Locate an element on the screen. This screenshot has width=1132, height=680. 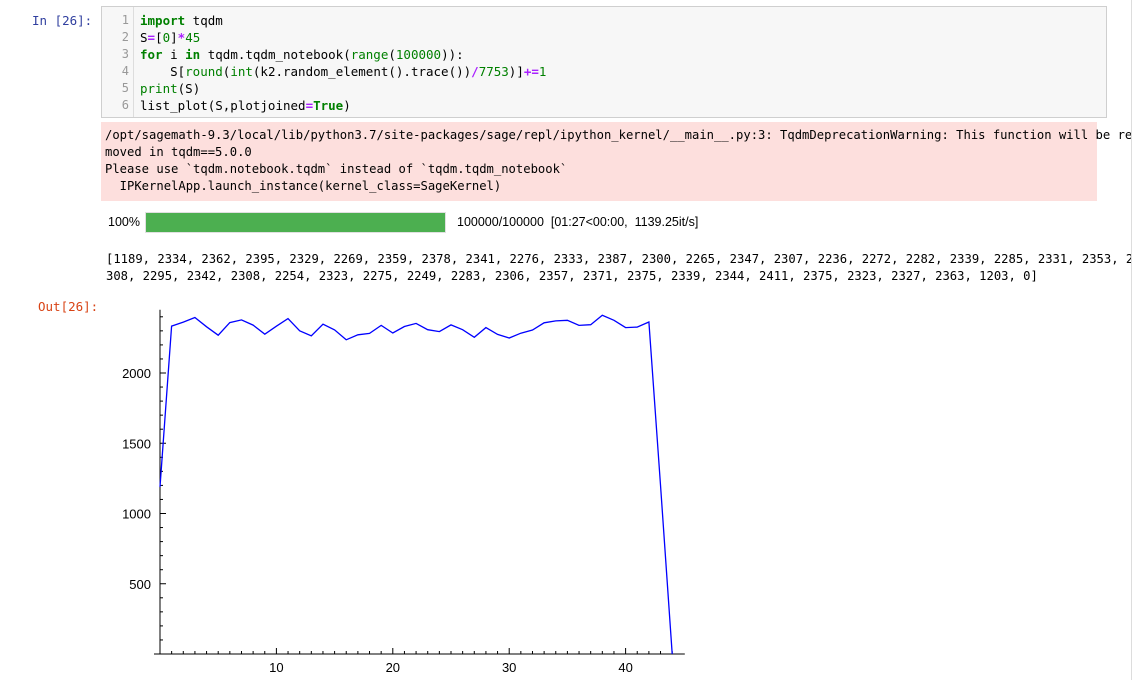
stderr-line: moved in tqdm==5.0.0 is located at coordinates (178, 152).